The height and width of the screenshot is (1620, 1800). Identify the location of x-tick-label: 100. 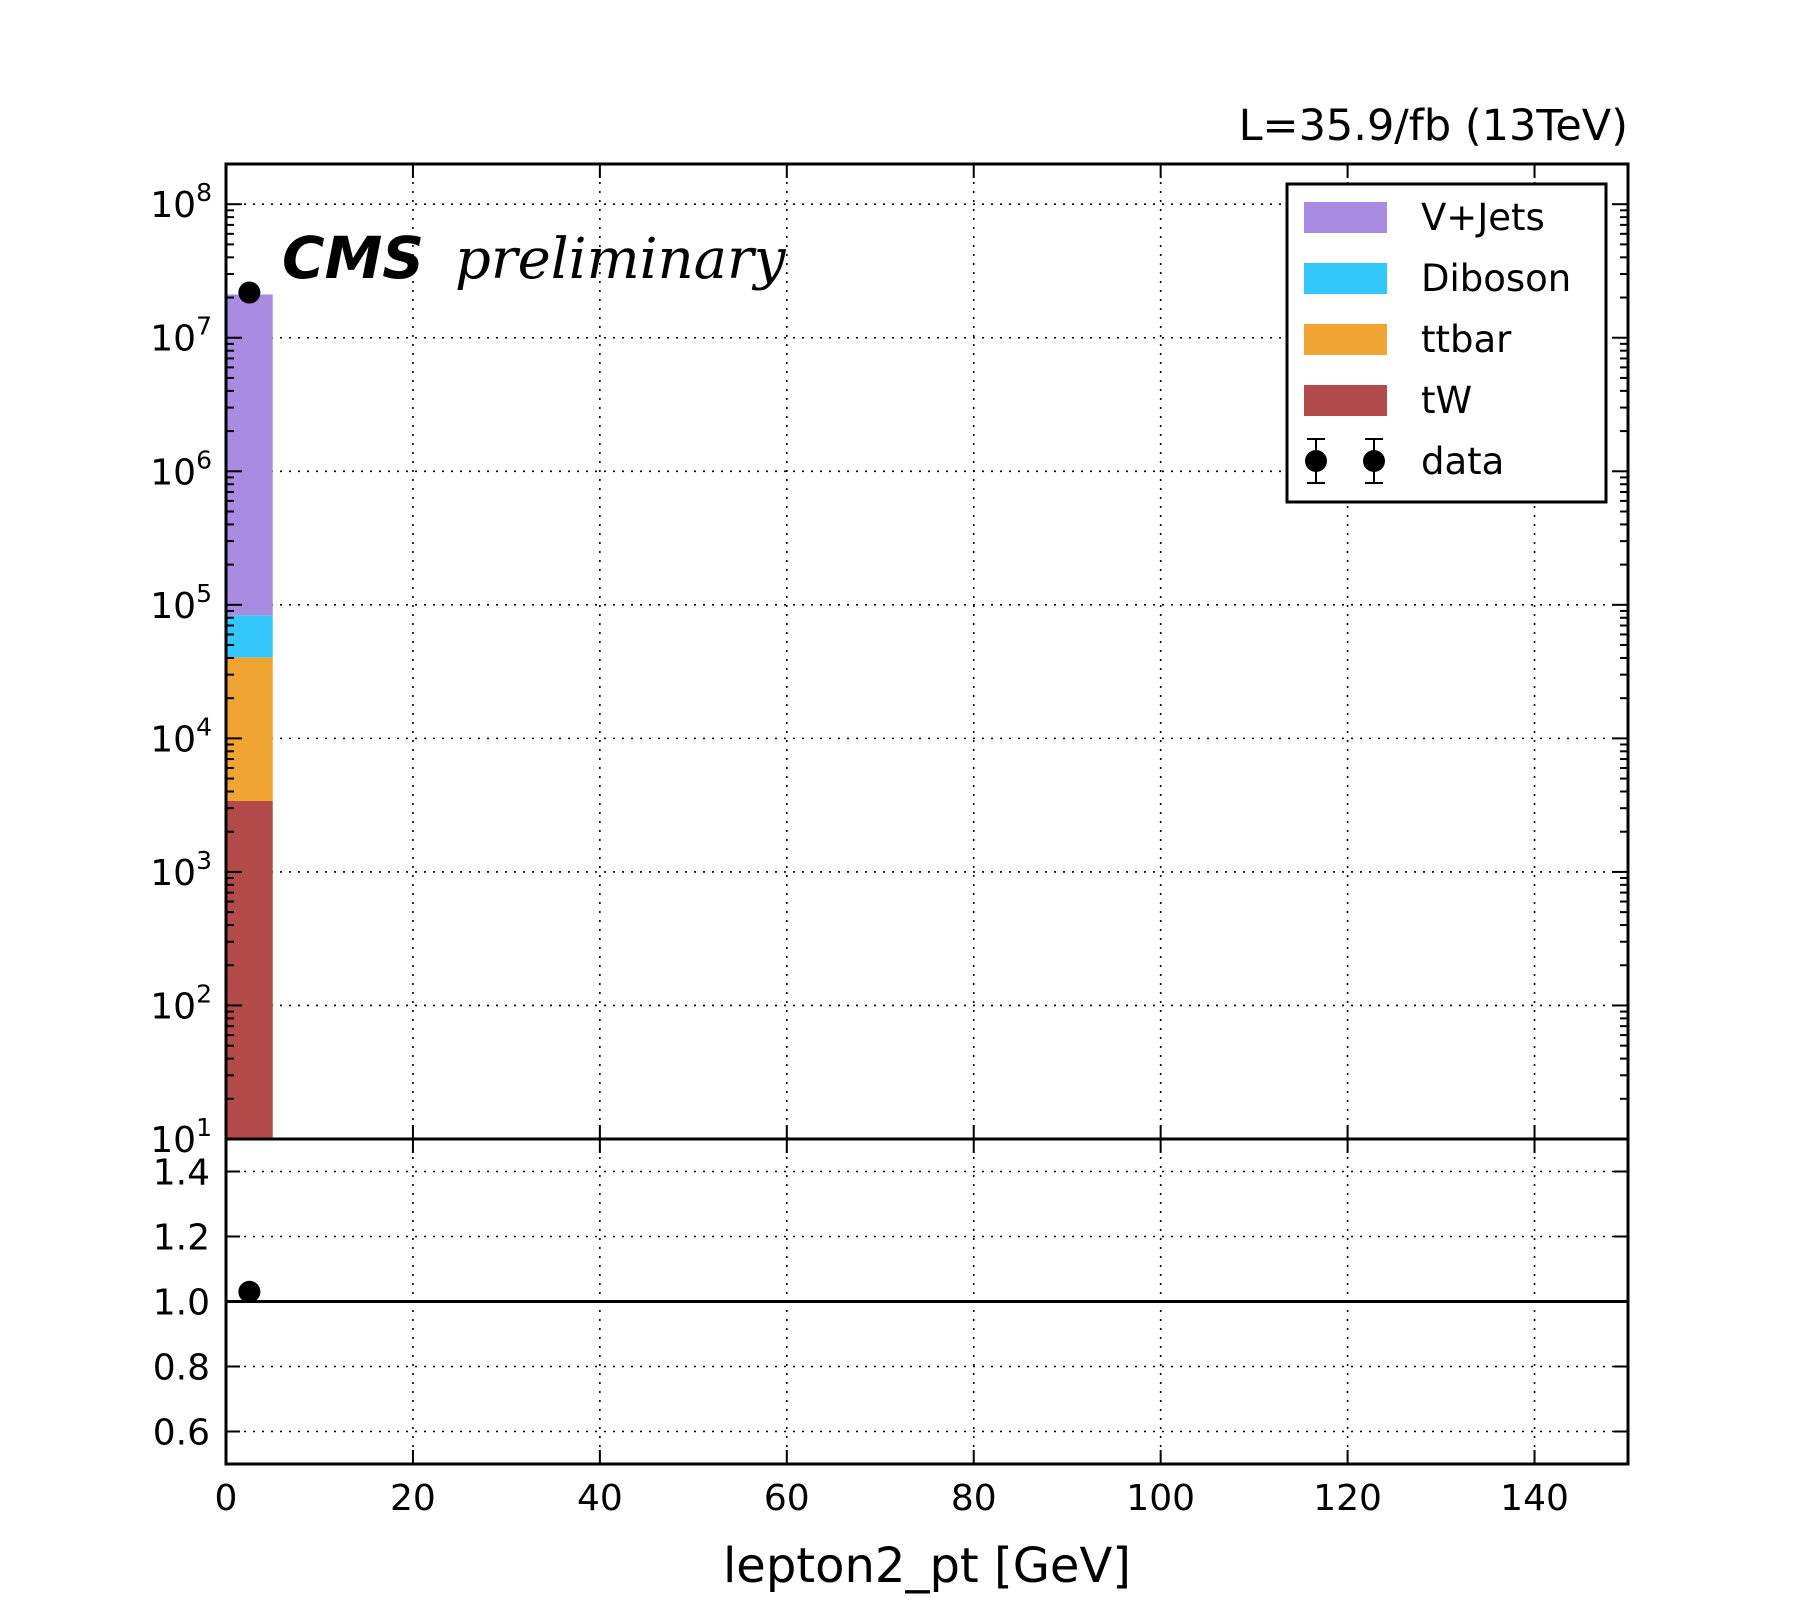
(1160, 1498).